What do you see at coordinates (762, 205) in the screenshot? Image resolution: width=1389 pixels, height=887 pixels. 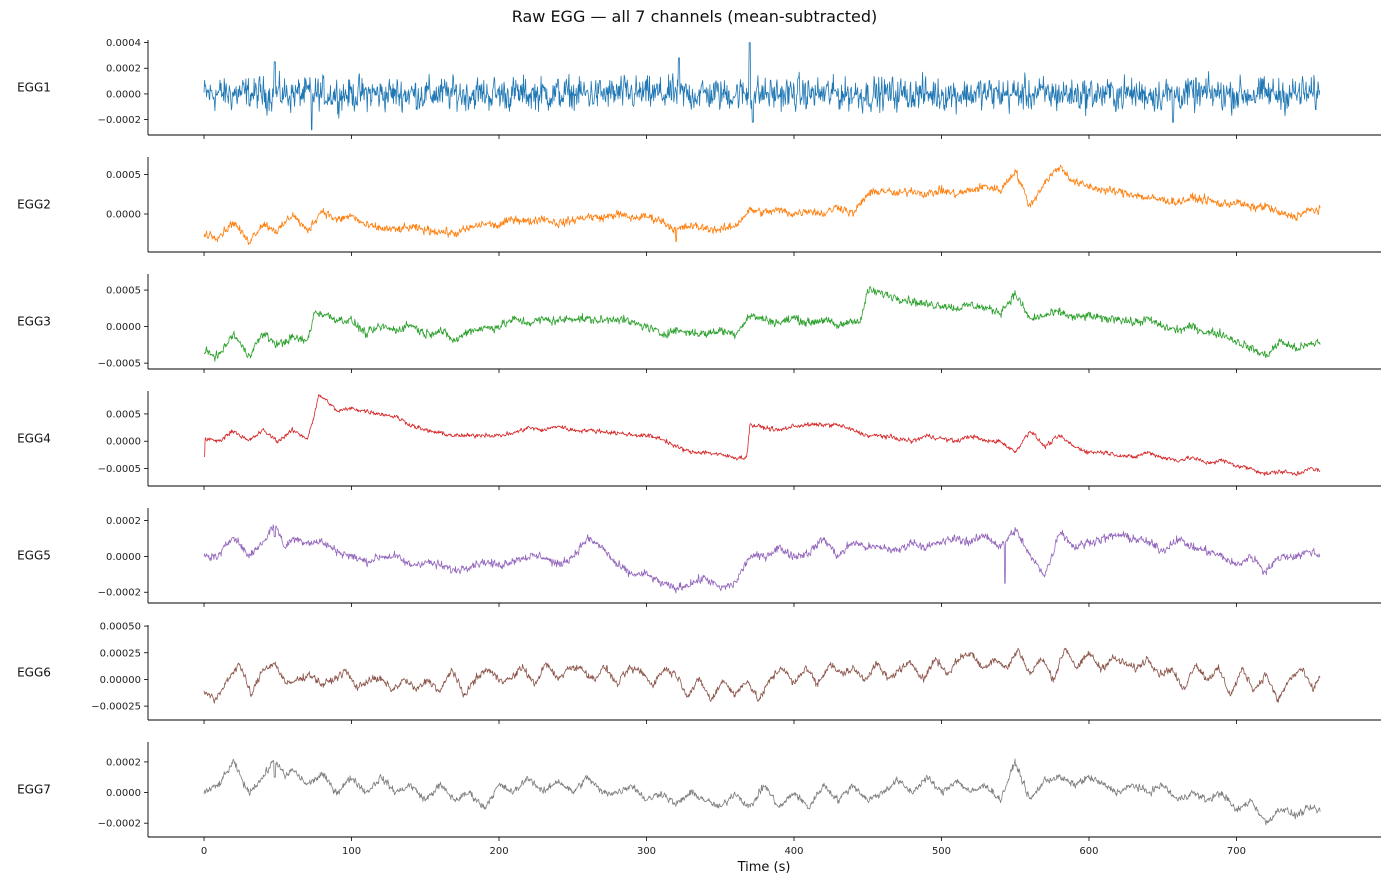 I see `signal-trace-egg2` at bounding box center [762, 205].